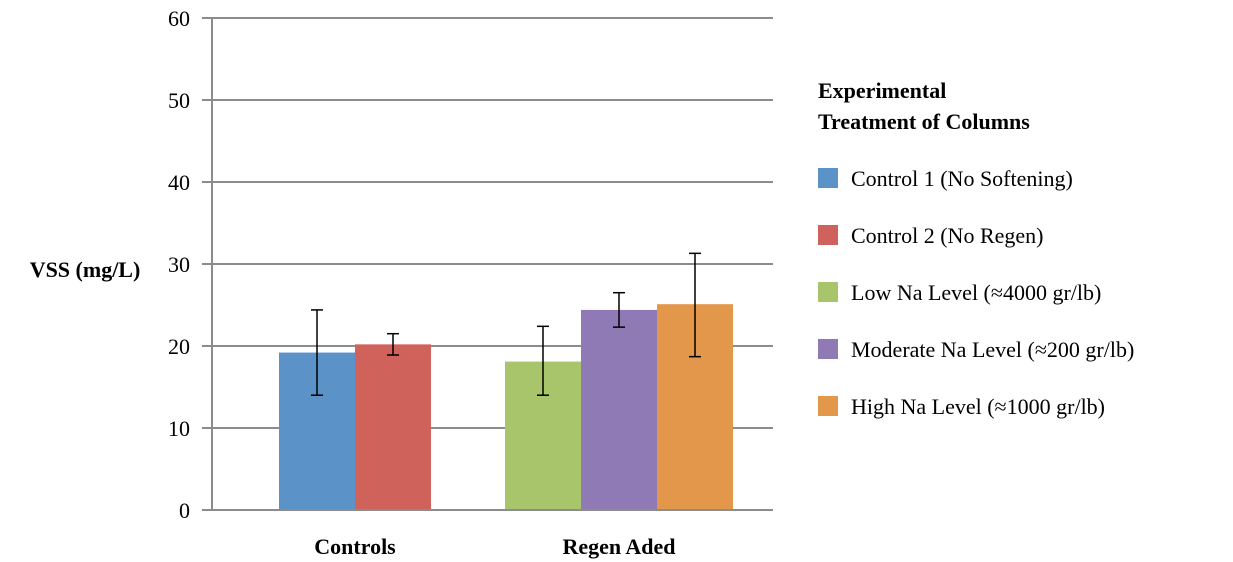 The height and width of the screenshot is (562, 1233). What do you see at coordinates (992, 349) in the screenshot?
I see `legend-label: Moderate Na Level (≈200 gr/lb)` at bounding box center [992, 349].